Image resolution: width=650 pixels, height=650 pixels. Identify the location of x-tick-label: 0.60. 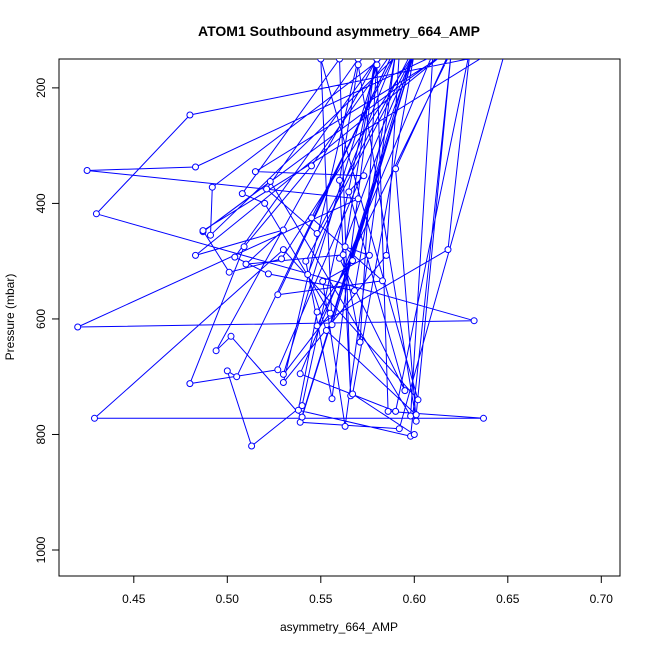
(415, 599).